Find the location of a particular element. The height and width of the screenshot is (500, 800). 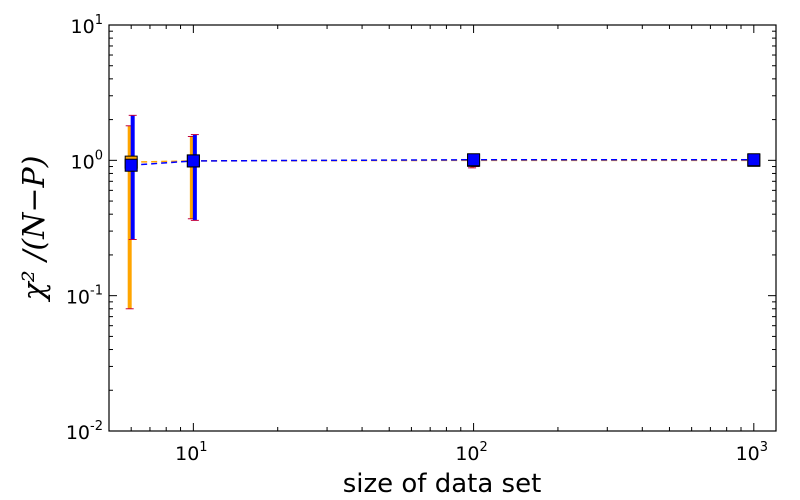

y-tick-label: 10⁻¹ is located at coordinates (84, 296).